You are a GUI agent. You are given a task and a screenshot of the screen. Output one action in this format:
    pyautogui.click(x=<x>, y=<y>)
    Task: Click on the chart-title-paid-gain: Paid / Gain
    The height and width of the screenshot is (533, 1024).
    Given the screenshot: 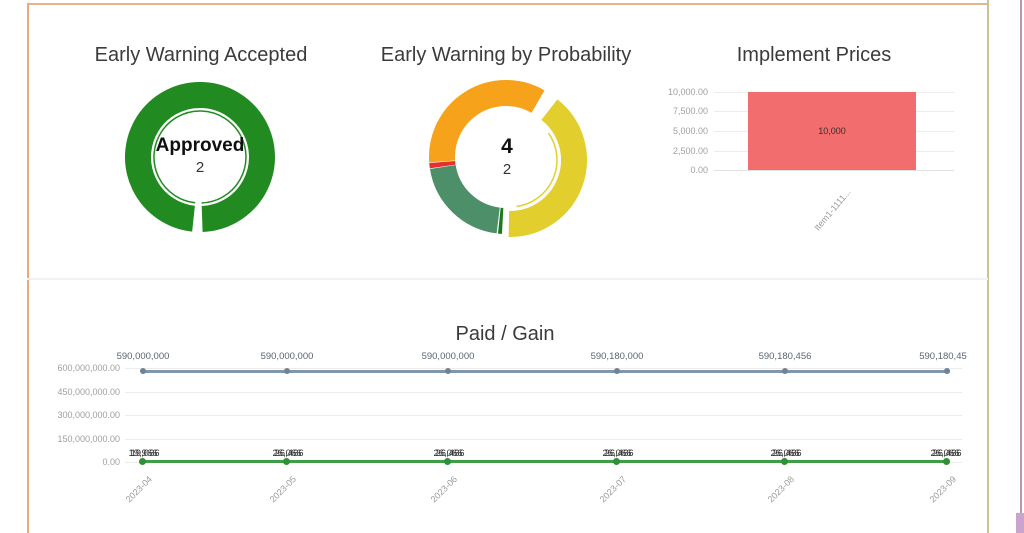 What is the action you would take?
    pyautogui.click(x=505, y=334)
    